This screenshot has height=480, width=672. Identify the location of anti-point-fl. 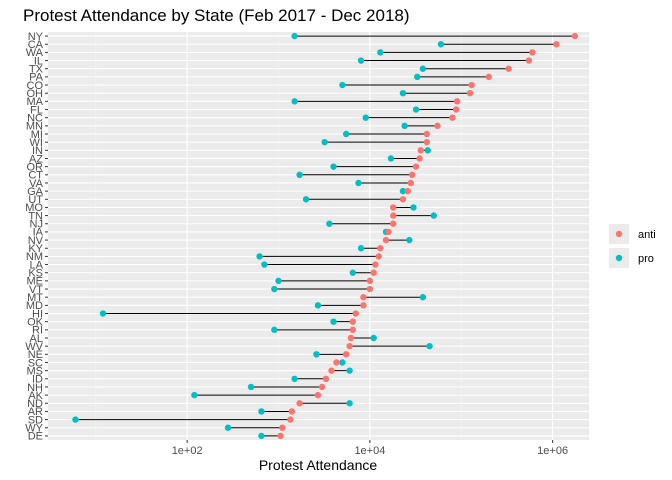
(456, 109).